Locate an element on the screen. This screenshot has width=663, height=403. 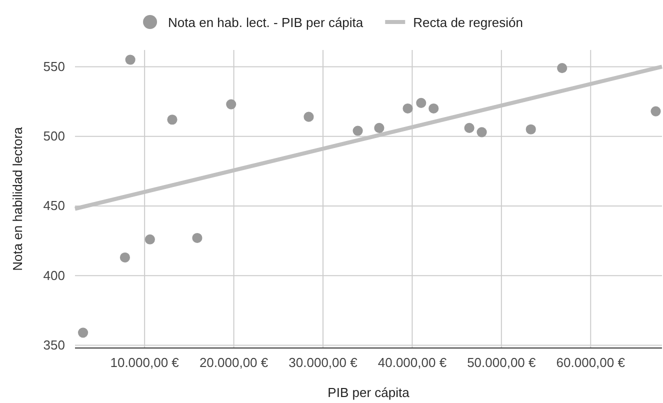
x-tick-label: 30.000,00 € is located at coordinates (323, 362).